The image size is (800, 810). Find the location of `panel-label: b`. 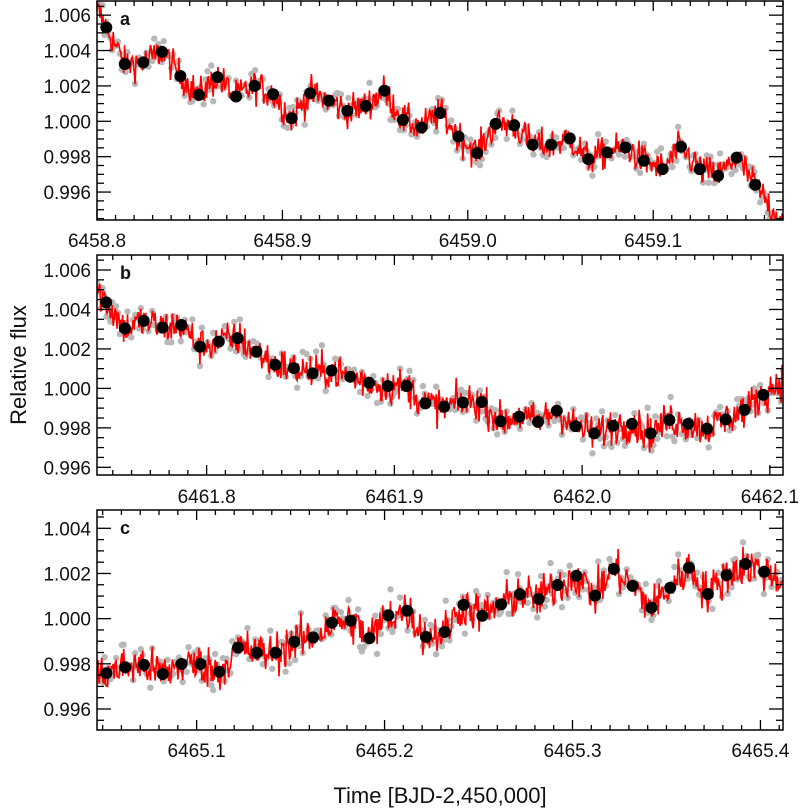

panel-label: b is located at coordinates (125, 273).